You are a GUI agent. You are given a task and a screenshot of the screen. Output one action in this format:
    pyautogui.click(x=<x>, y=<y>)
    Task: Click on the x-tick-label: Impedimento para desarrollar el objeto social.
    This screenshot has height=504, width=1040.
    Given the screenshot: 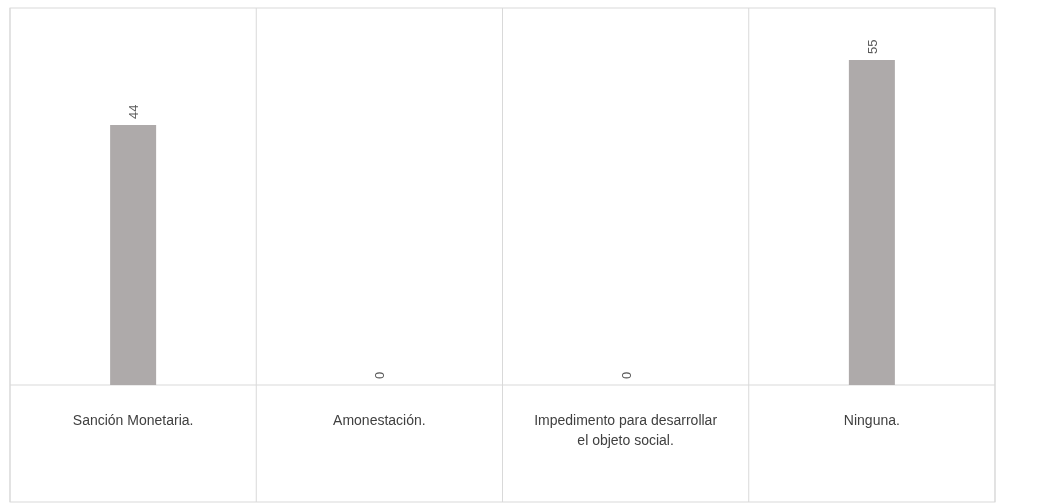 What is the action you would take?
    pyautogui.click(x=626, y=430)
    